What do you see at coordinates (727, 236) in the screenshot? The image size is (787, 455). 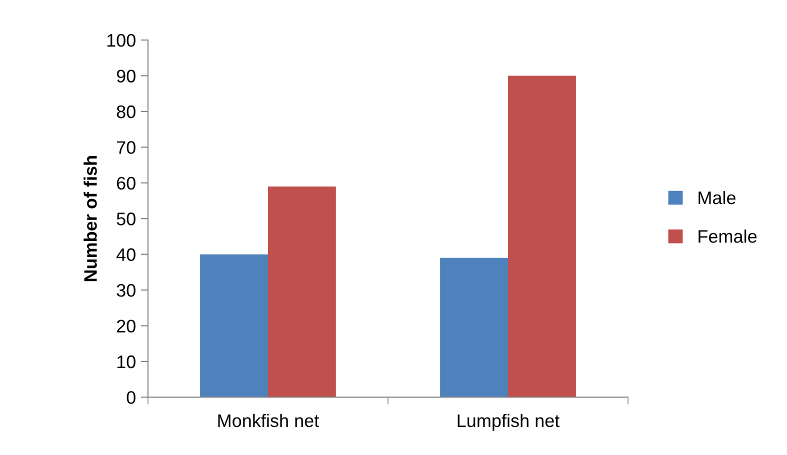 I see `legend-label: Female` at bounding box center [727, 236].